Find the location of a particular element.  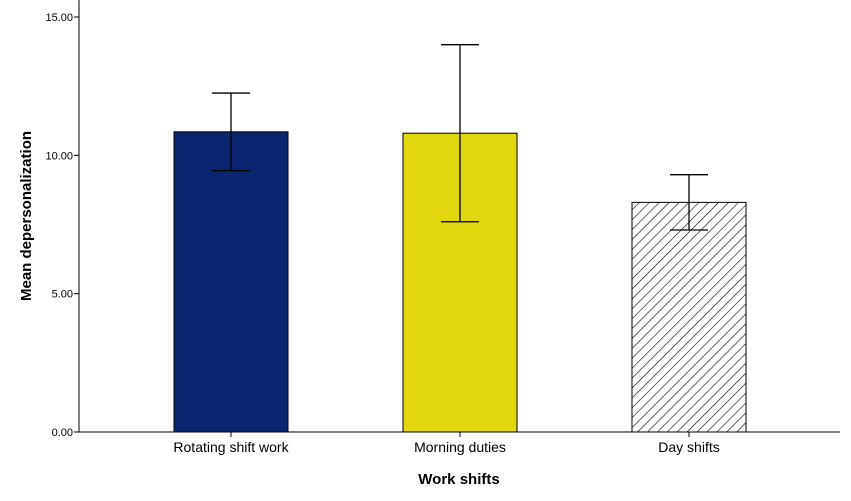

y-axis-title: Mean depersonalization is located at coordinates (26, 216).